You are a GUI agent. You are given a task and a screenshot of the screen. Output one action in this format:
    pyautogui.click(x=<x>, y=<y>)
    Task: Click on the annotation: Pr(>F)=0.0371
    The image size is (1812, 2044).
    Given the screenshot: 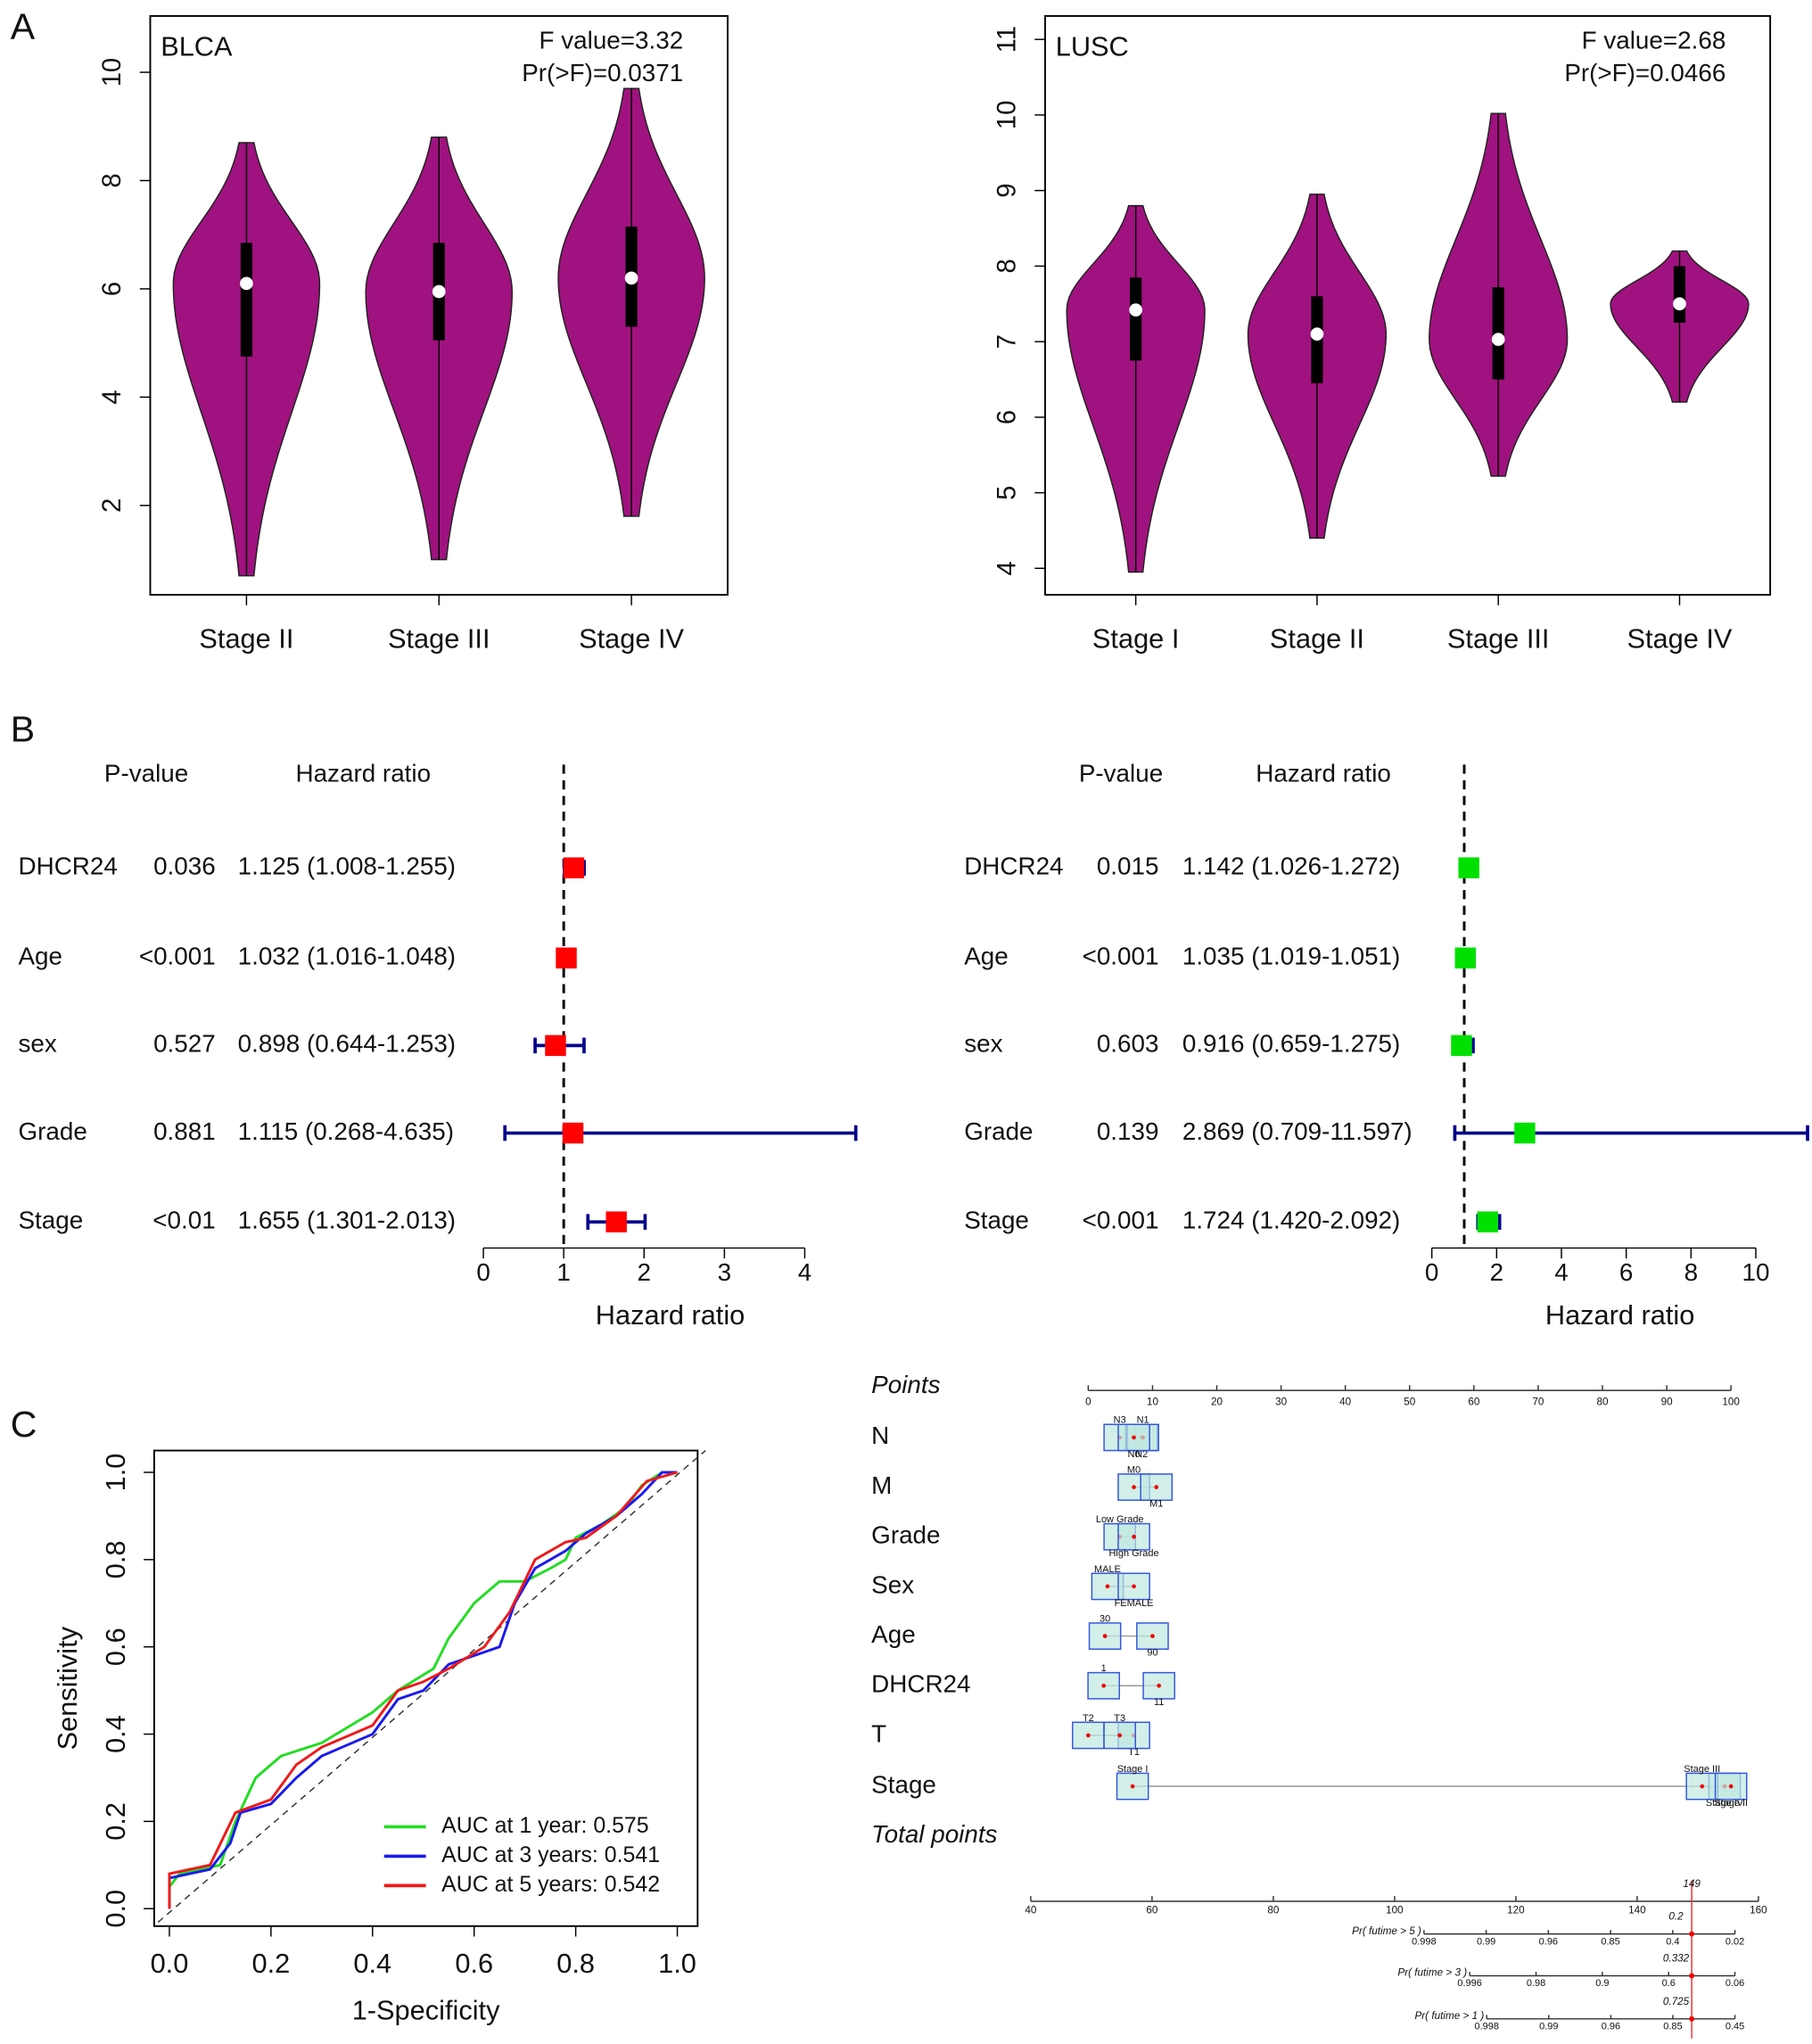 What is the action you would take?
    pyautogui.click(x=602, y=73)
    